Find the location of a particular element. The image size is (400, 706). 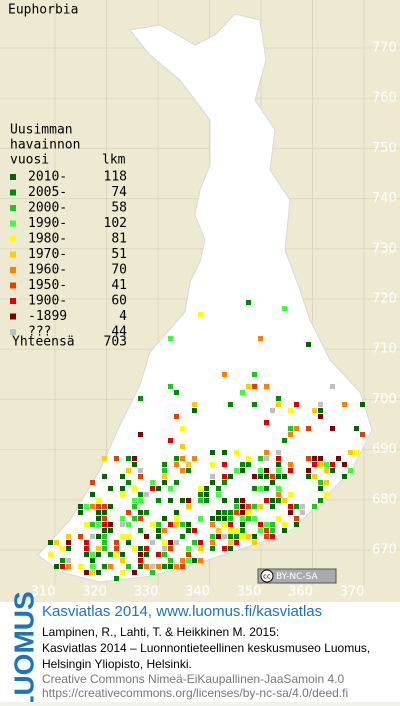

grid-label-y: 710 is located at coordinates (384, 349).